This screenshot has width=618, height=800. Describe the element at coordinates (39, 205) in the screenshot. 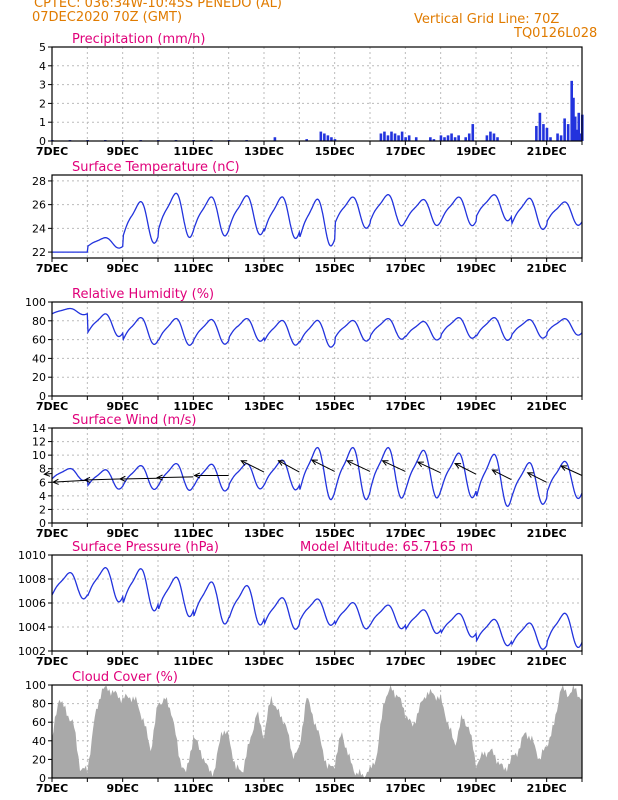

I see `y-tick-label: 26` at that location.